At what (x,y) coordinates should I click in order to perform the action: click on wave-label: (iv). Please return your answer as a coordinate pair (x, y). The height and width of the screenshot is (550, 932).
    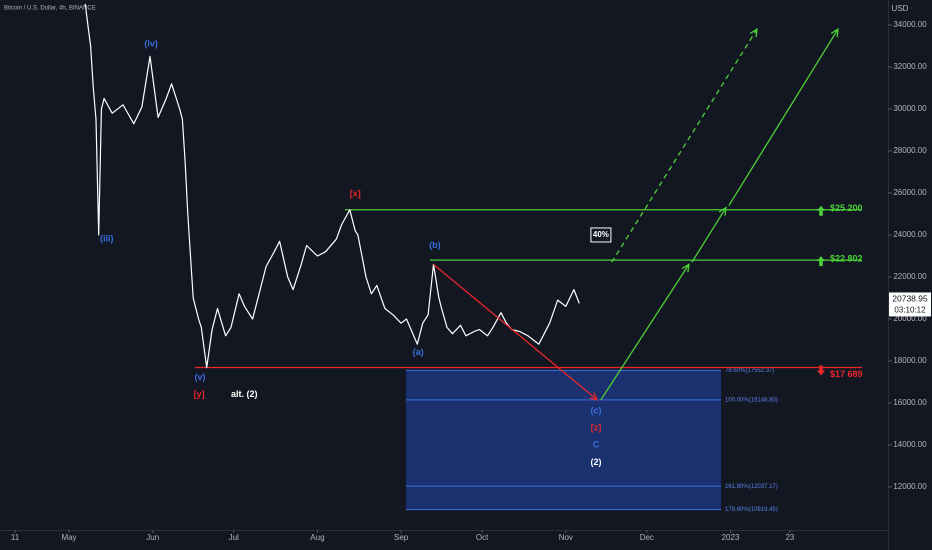
    Looking at the image, I should click on (151, 43).